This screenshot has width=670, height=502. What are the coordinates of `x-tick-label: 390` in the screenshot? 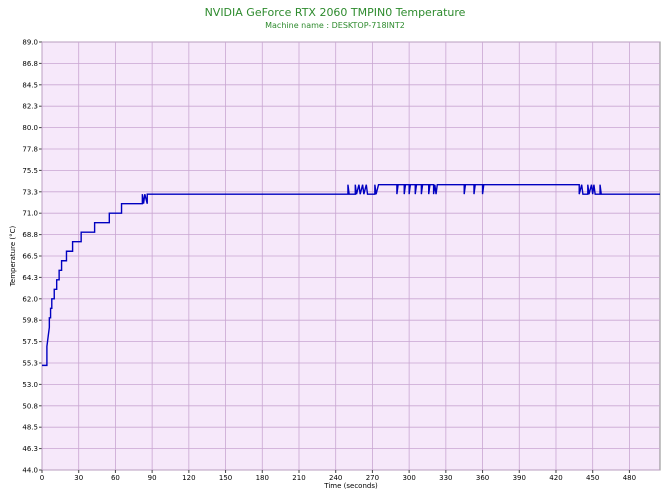 It's located at (519, 478).